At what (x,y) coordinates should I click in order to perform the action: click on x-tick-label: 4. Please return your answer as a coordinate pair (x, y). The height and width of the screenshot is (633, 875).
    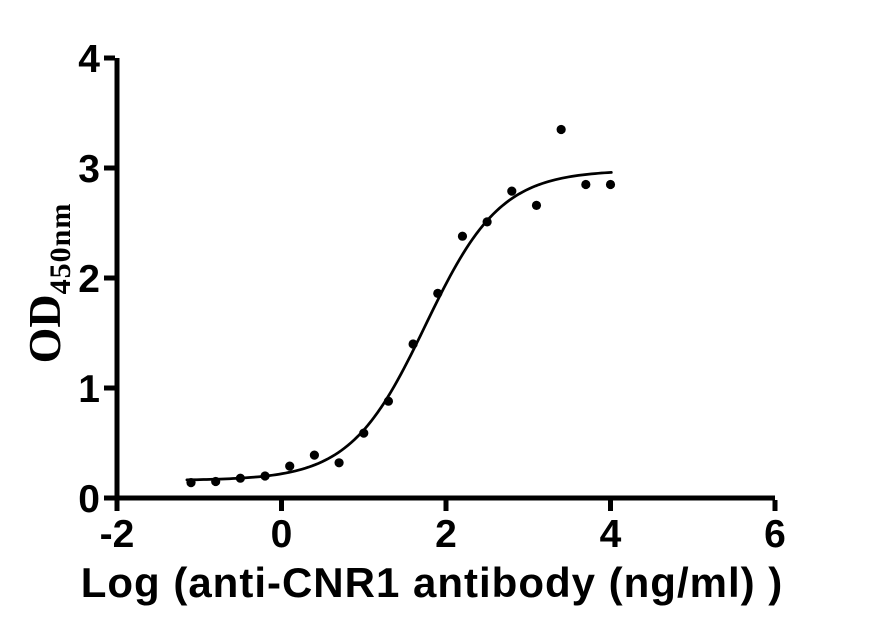
    Looking at the image, I should click on (611, 534).